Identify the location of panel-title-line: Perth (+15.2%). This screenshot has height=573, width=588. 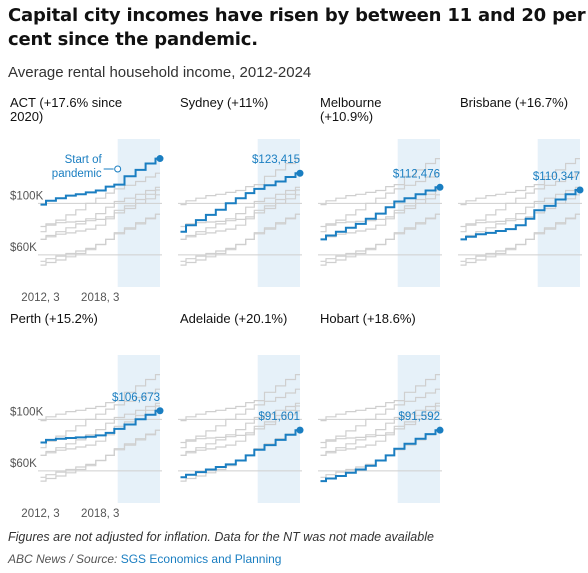
(54, 318).